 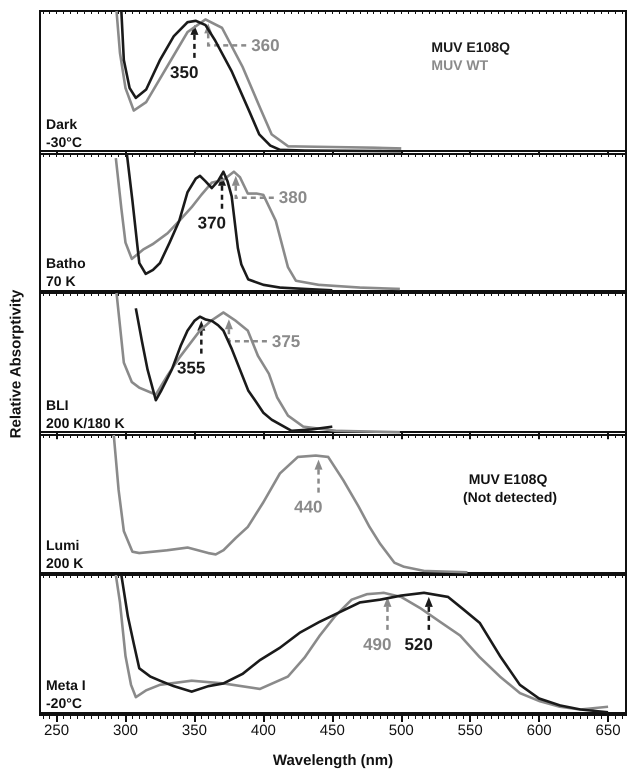 What do you see at coordinates (63, 545) in the screenshot?
I see `annotation: Lumi` at bounding box center [63, 545].